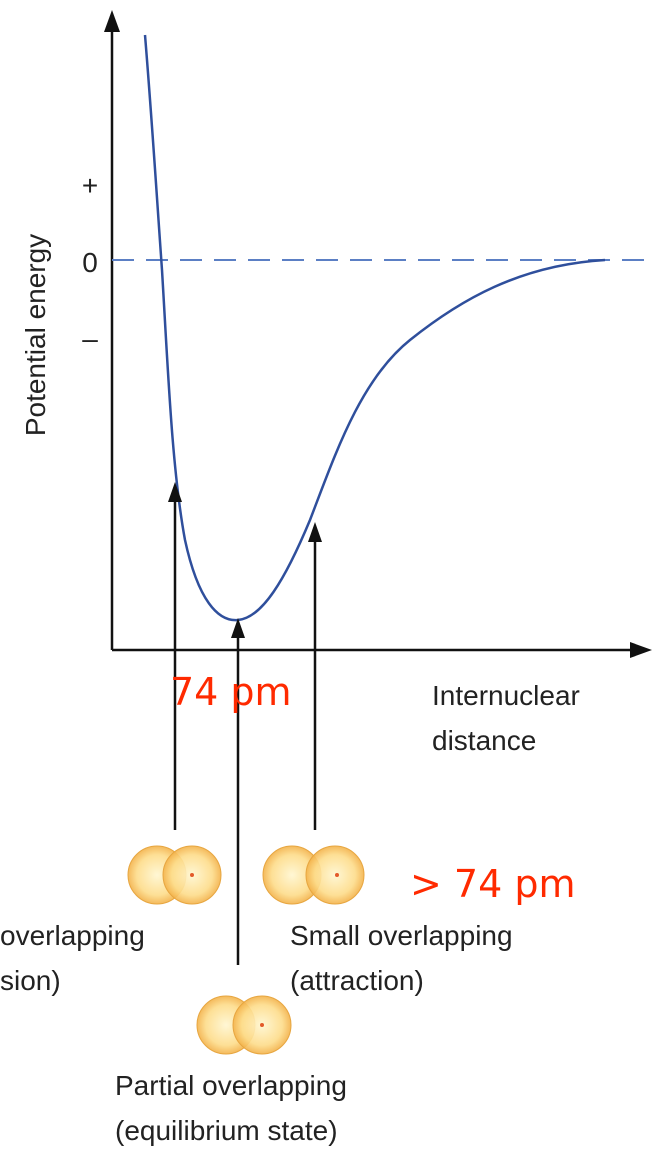  What do you see at coordinates (641, 650) in the screenshot?
I see `x-arrow` at bounding box center [641, 650].